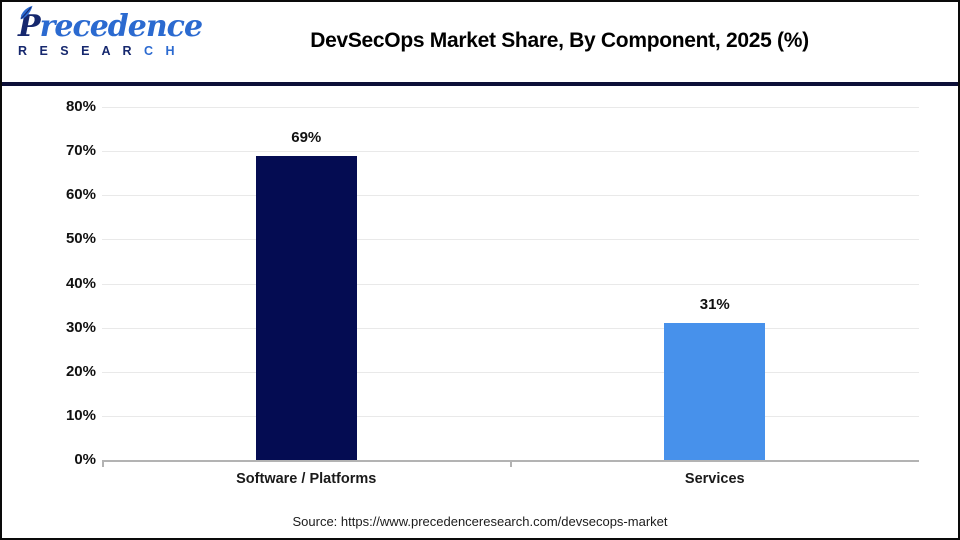 Image resolution: width=960 pixels, height=540 pixels. What do you see at coordinates (80, 327) in the screenshot?
I see `y-axis-tick-label: 30%` at bounding box center [80, 327].